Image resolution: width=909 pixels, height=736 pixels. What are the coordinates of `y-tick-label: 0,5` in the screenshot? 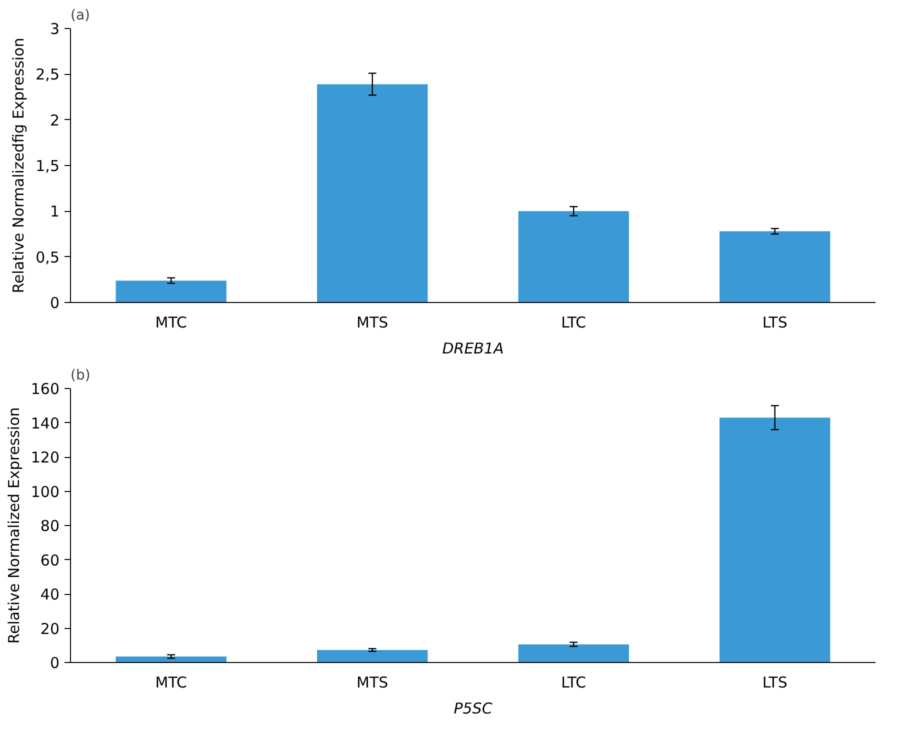 It's located at (48, 257).